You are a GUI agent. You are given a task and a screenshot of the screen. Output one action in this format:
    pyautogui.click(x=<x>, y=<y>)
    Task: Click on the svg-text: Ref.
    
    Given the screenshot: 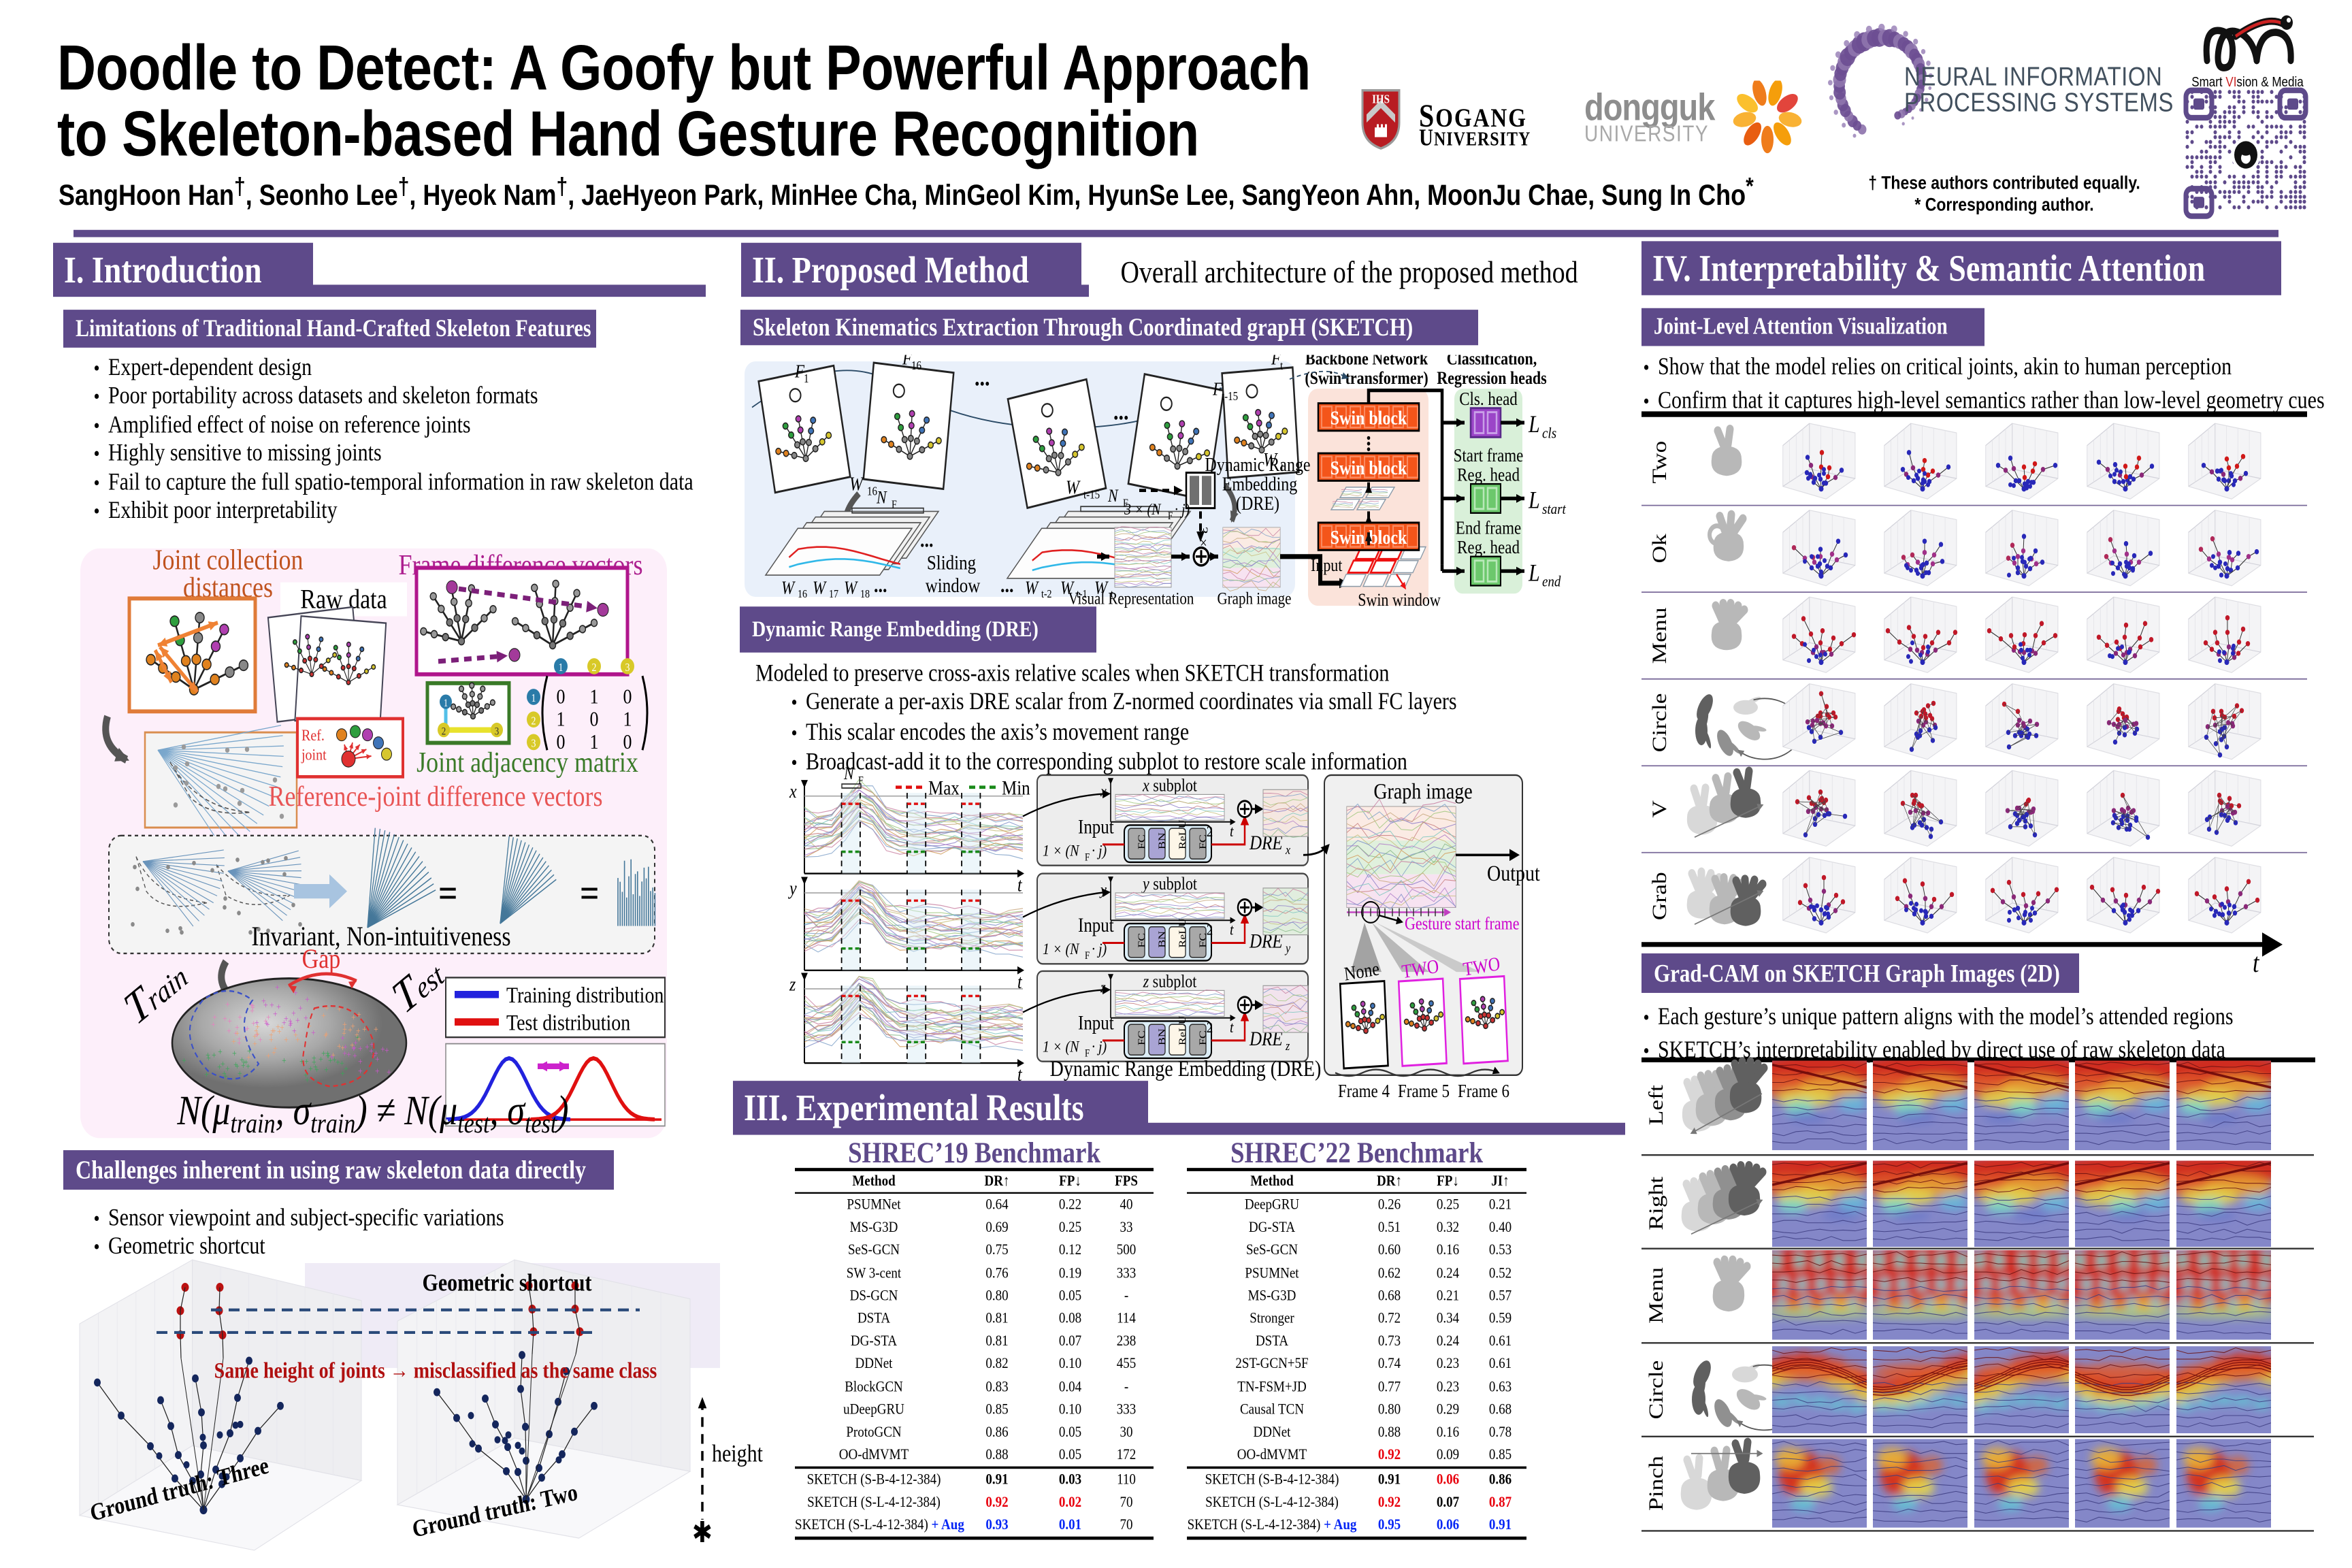 What is the action you would take?
    pyautogui.click(x=313, y=735)
    